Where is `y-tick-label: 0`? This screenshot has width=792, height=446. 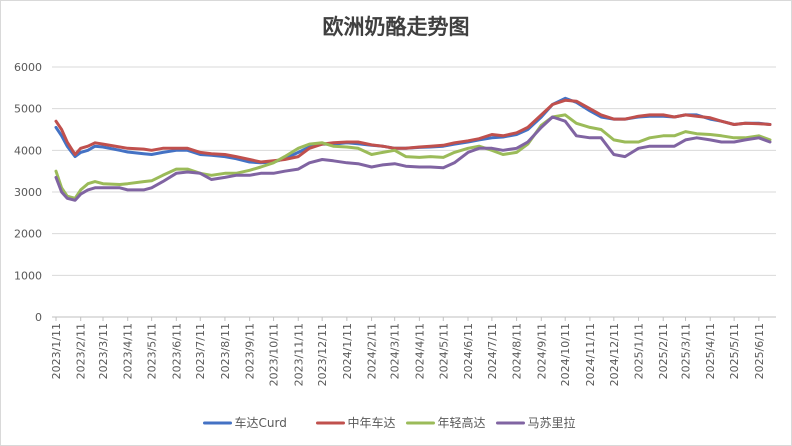
y-tick-label: 0 is located at coordinates (38, 317).